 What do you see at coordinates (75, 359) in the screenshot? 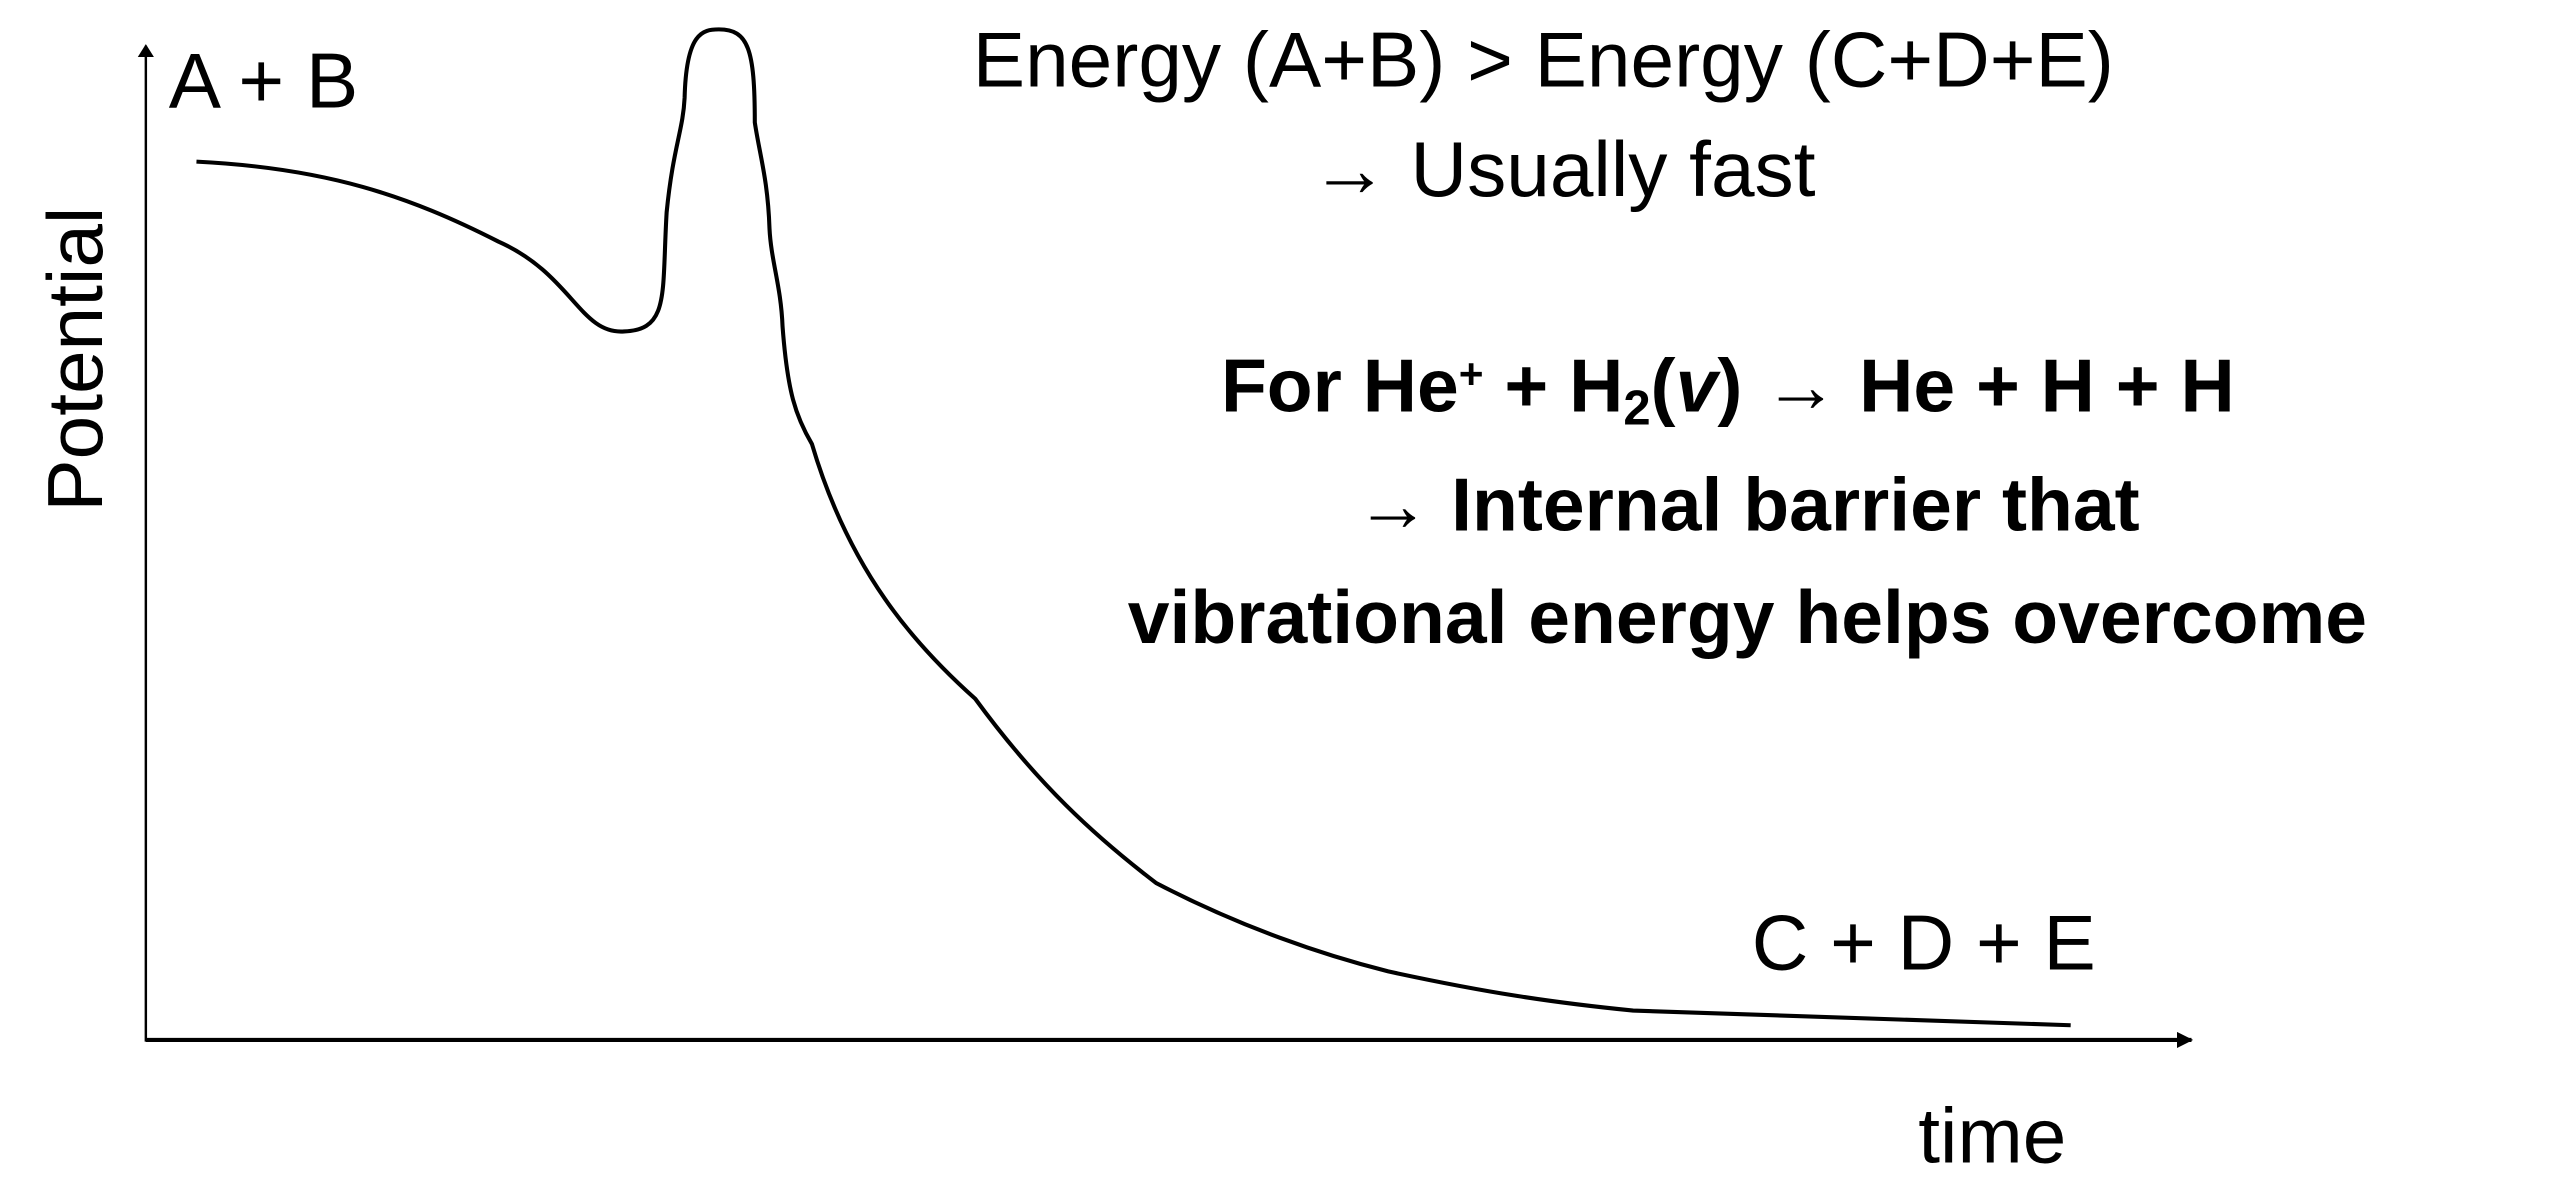
I see `y-axis-label: Potential` at bounding box center [75, 359].